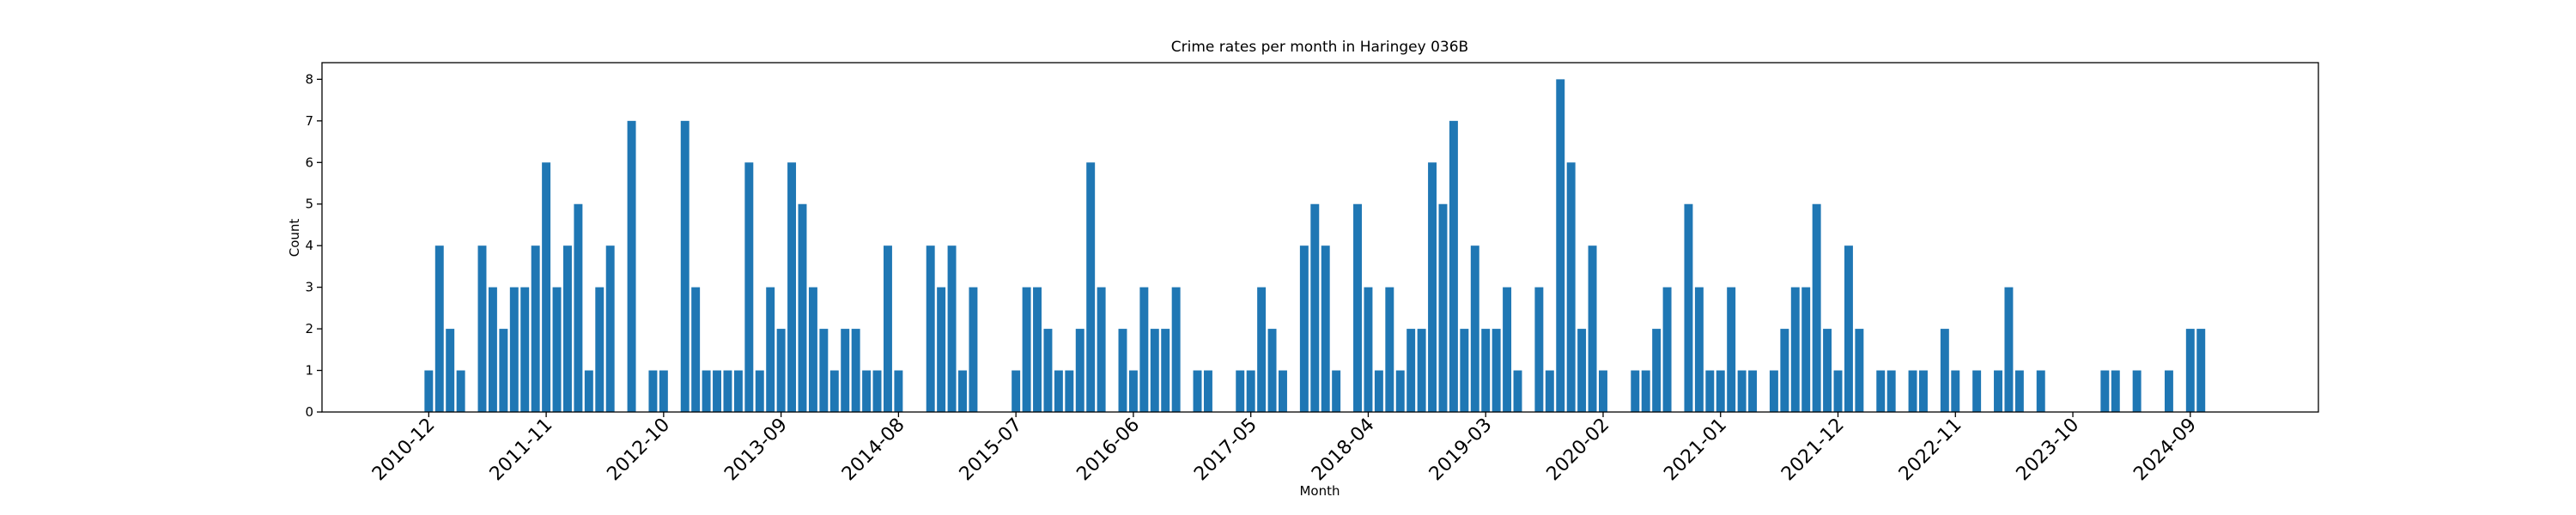 This screenshot has height=515, width=2576. What do you see at coordinates (2048, 450) in the screenshot?
I see `x-tick-label: 2023-10` at bounding box center [2048, 450].